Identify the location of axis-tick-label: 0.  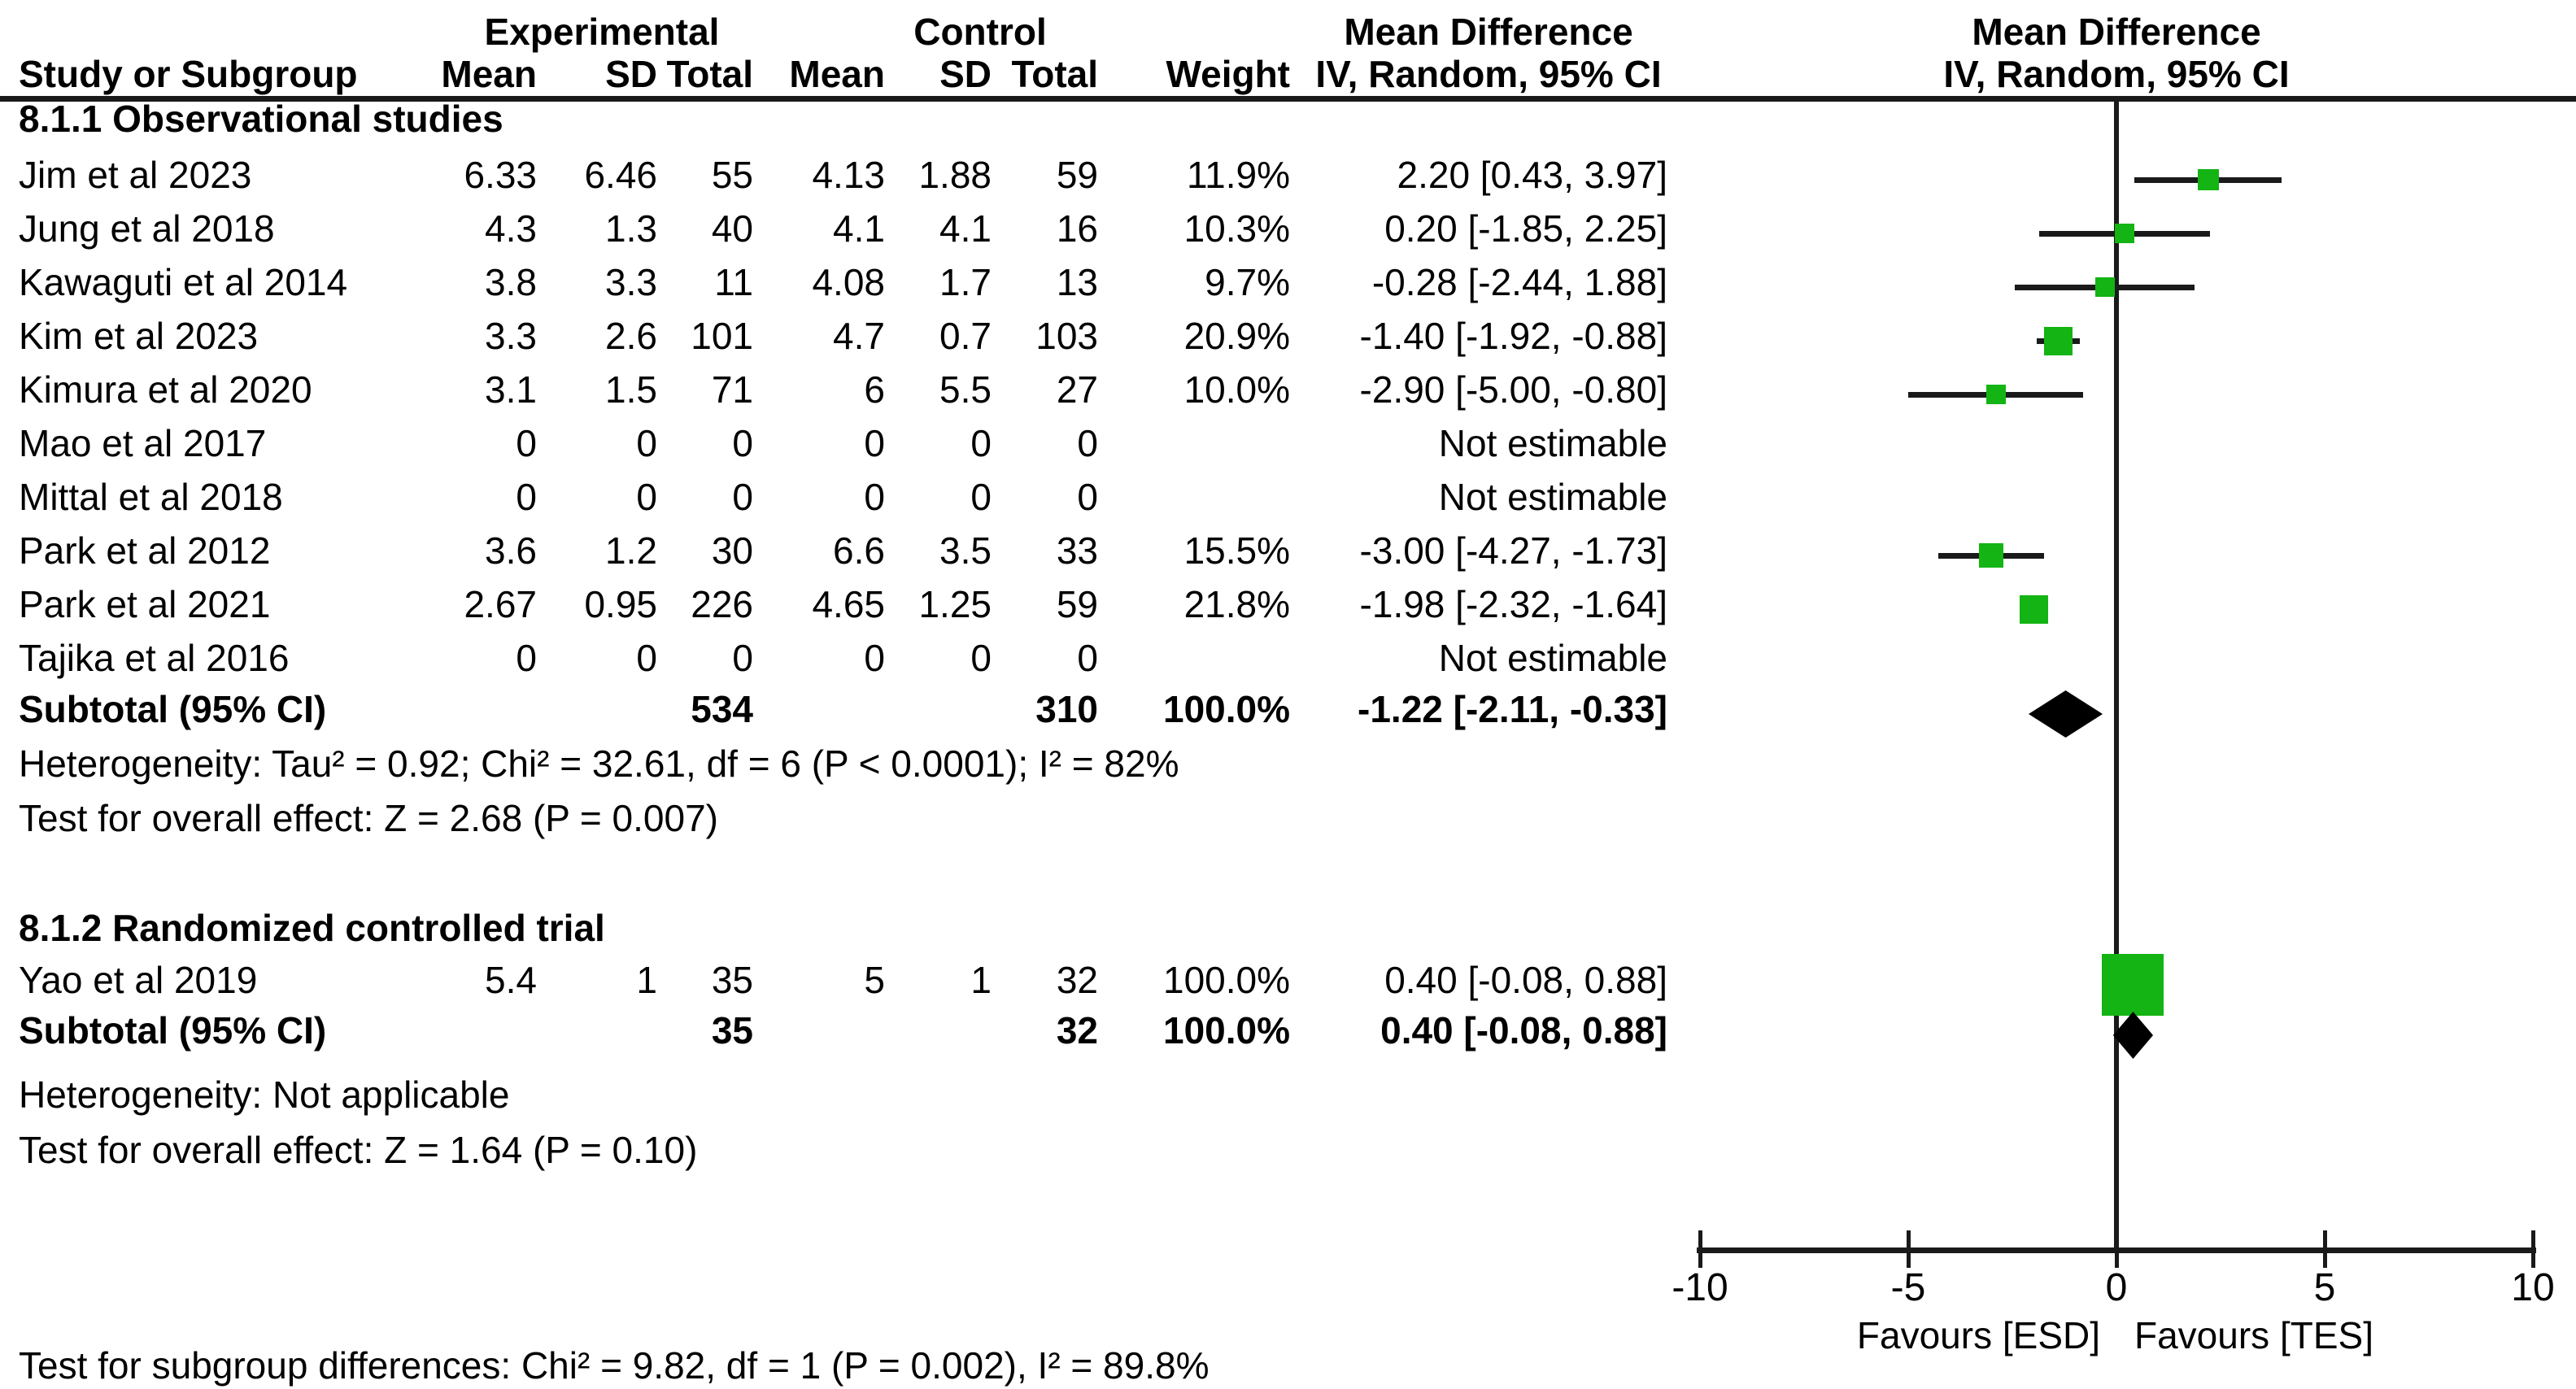
(2116, 1287).